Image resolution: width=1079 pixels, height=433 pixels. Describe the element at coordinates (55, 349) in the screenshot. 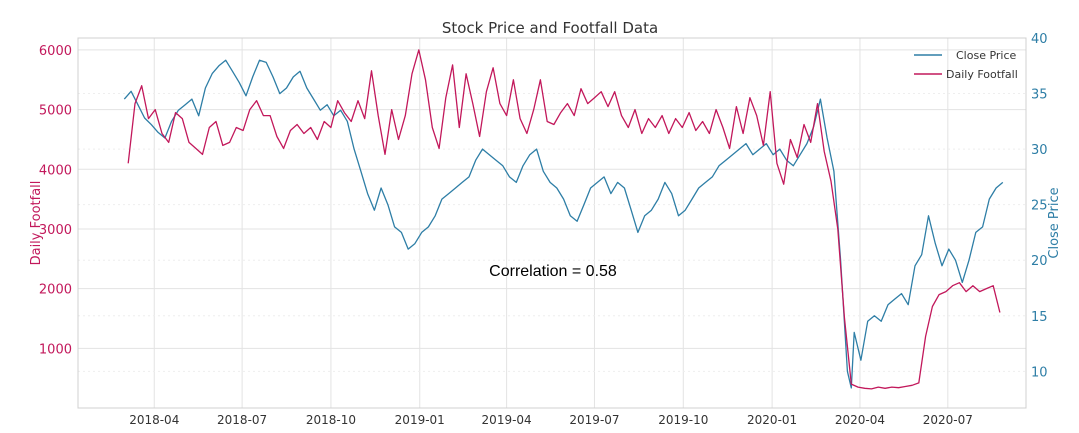

I see `y-left-tick-label: 1000` at that location.